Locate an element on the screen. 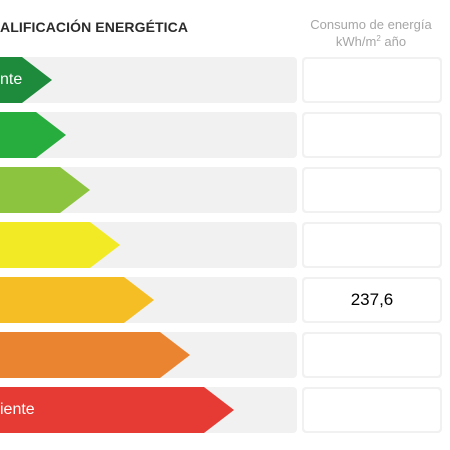 The width and height of the screenshot is (450, 450). consumption-column-header: Consumo de energía kWh/m2 año is located at coordinates (371, 33).